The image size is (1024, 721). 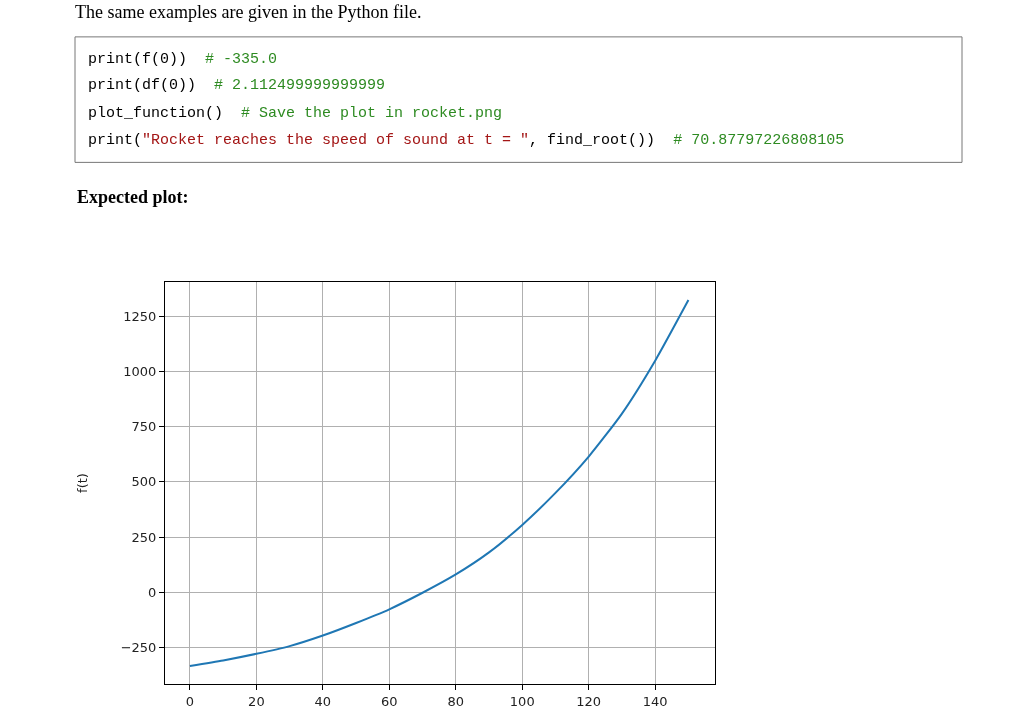 What do you see at coordinates (655, 701) in the screenshot?
I see `x-tick-label: 140` at bounding box center [655, 701].